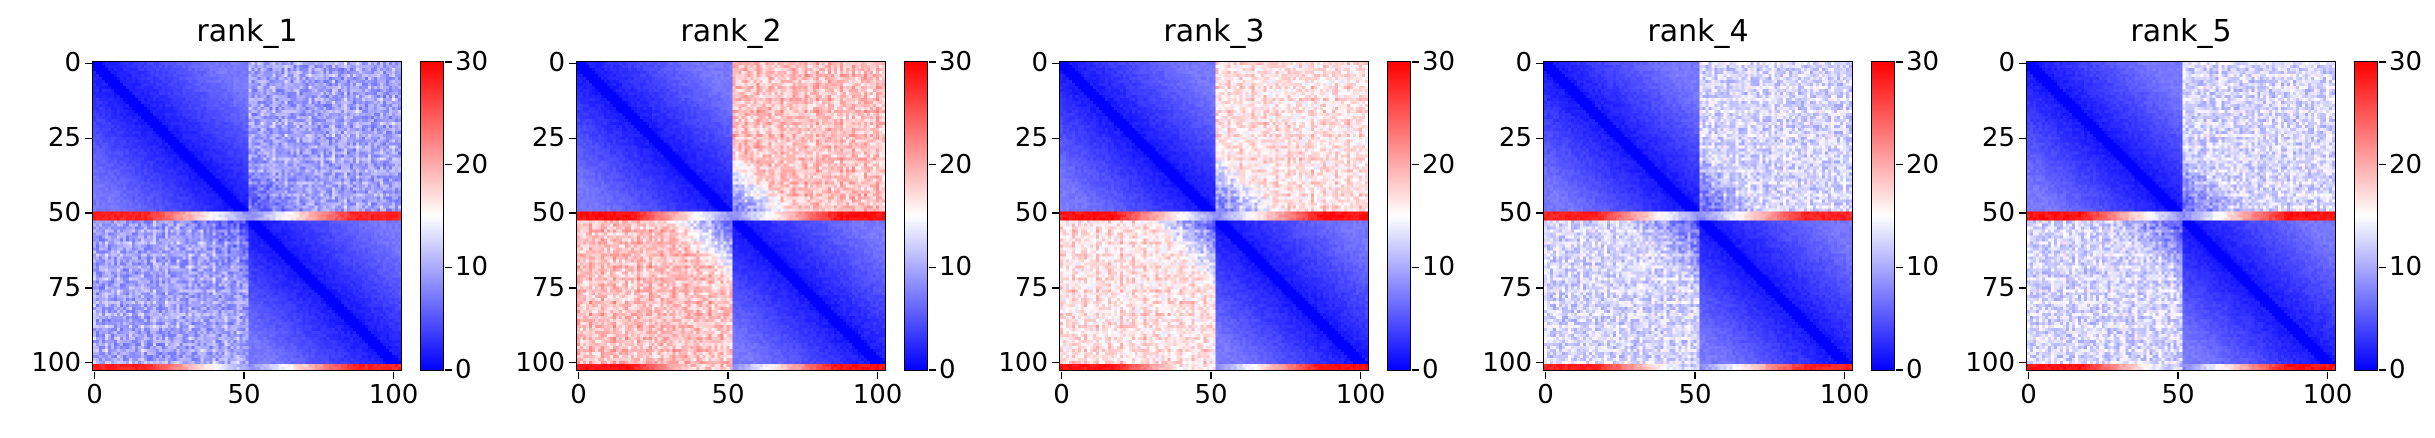 Image resolution: width=2435 pixels, height=438 pixels. Describe the element at coordinates (731, 31) in the screenshot. I see `chart-title: rank_2` at that location.